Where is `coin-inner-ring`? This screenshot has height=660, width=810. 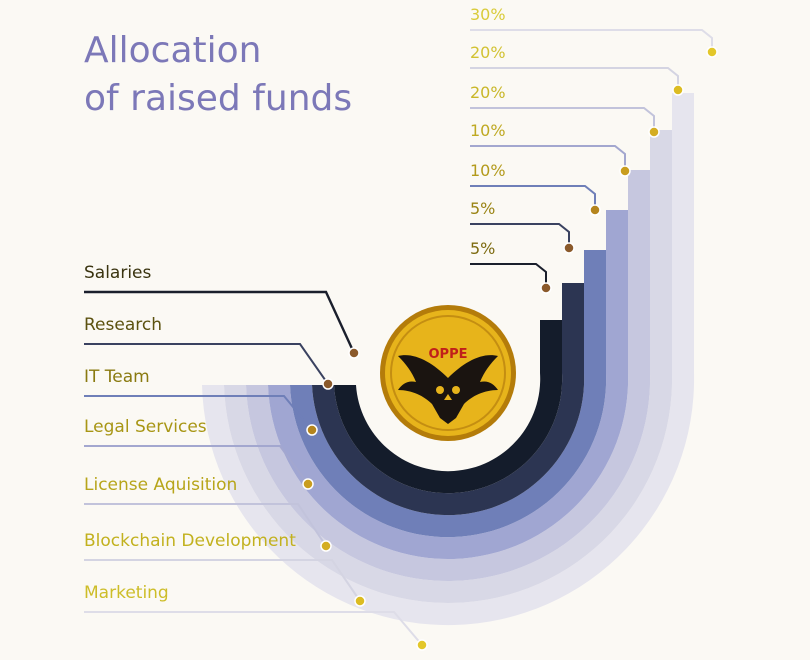 coin-inner-ring is located at coordinates (448, 373).